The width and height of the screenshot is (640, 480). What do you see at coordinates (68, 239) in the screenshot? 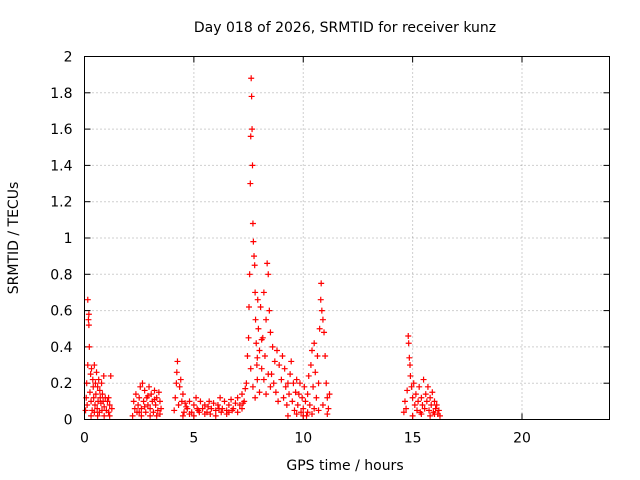
I see `y-tick-label: 1` at bounding box center [68, 239].